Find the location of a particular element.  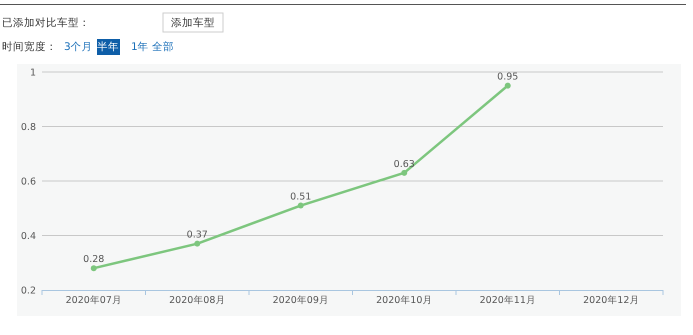

x-tick-label: 2020年10月 is located at coordinates (404, 300).